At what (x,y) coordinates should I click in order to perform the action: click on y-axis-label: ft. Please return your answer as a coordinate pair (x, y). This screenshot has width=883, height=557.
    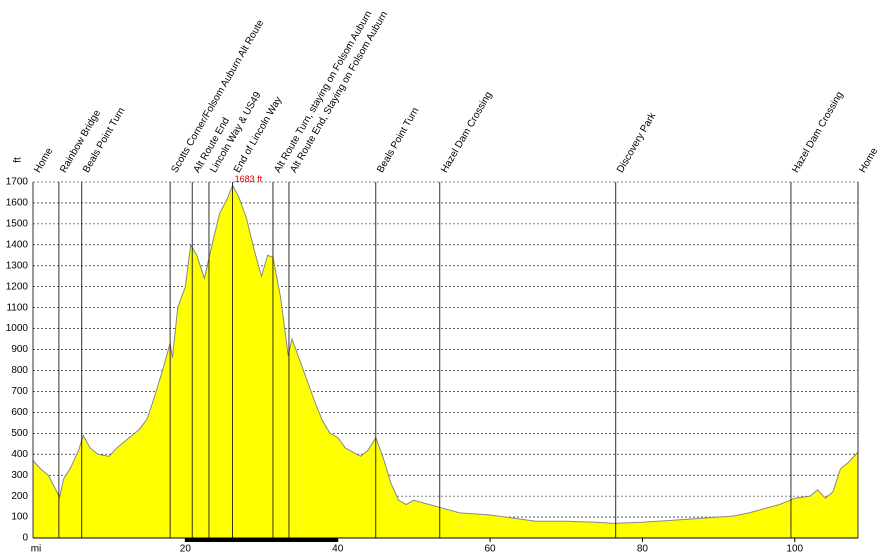
    Looking at the image, I should click on (18, 160).